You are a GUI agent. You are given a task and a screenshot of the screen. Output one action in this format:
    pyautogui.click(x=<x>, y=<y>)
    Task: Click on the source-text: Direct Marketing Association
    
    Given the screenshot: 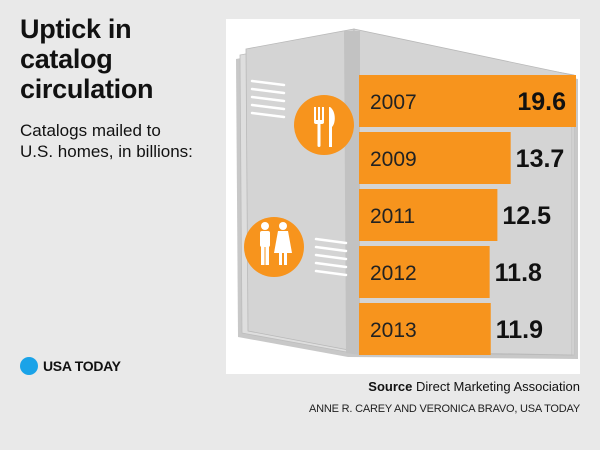 What is the action you would take?
    pyautogui.click(x=497, y=386)
    